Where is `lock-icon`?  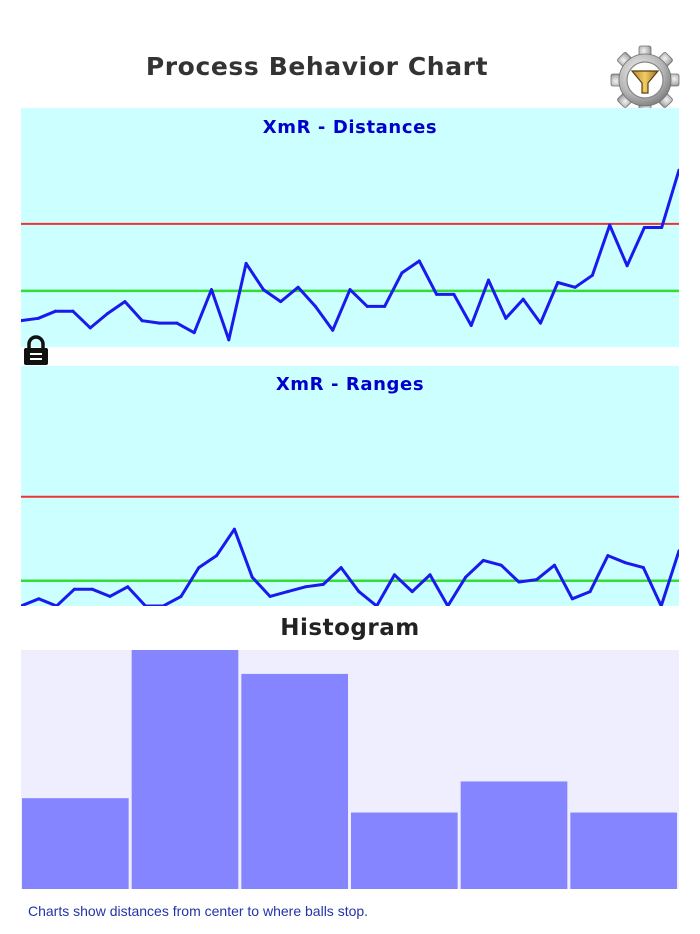
lock-icon is located at coordinates (36, 350).